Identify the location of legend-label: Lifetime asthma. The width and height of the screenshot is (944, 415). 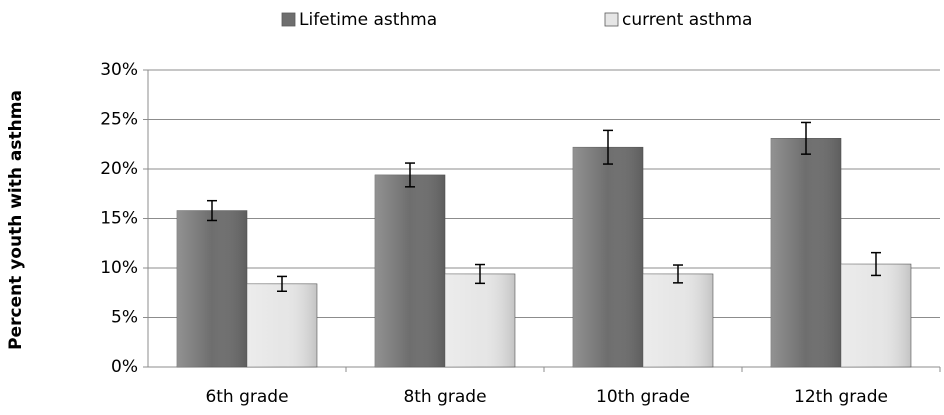
(368, 20).